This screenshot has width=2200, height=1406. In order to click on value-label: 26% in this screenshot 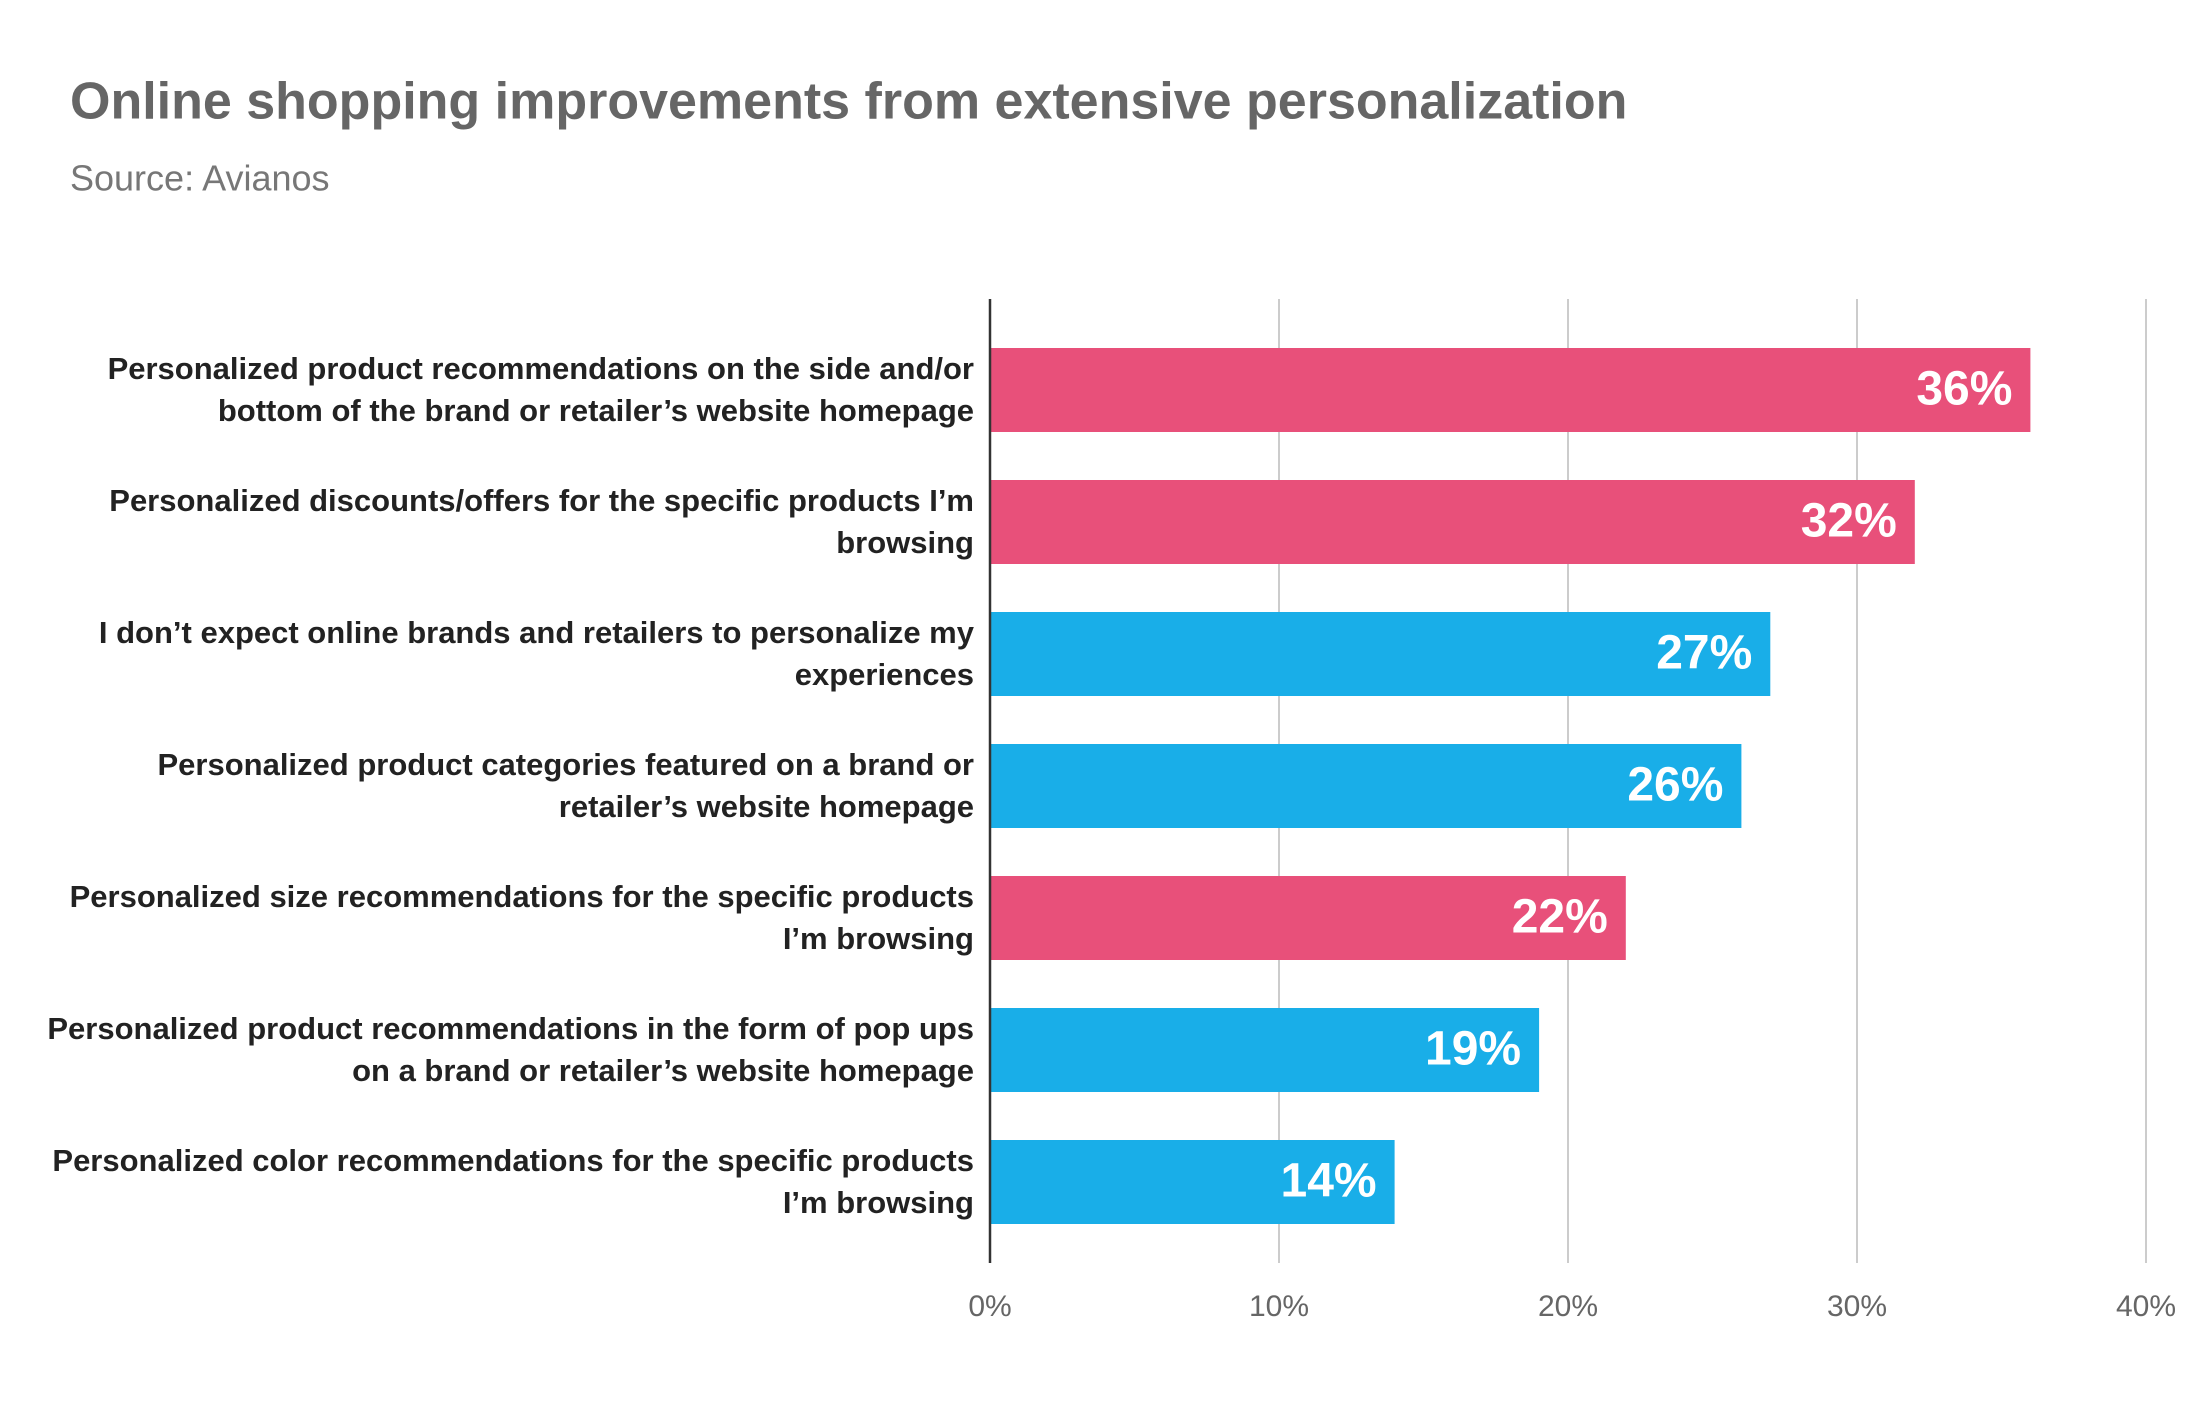, I will do `click(1675, 785)`.